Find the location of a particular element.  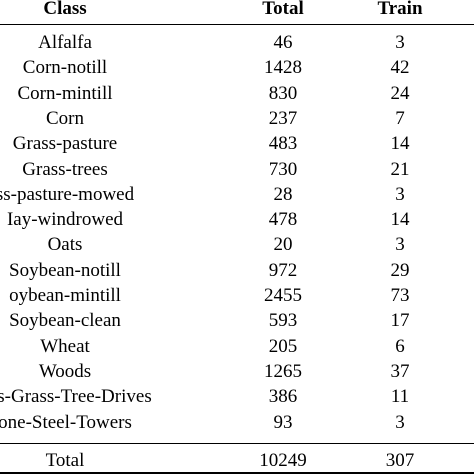

total-cell: 307 is located at coordinates (400, 460).